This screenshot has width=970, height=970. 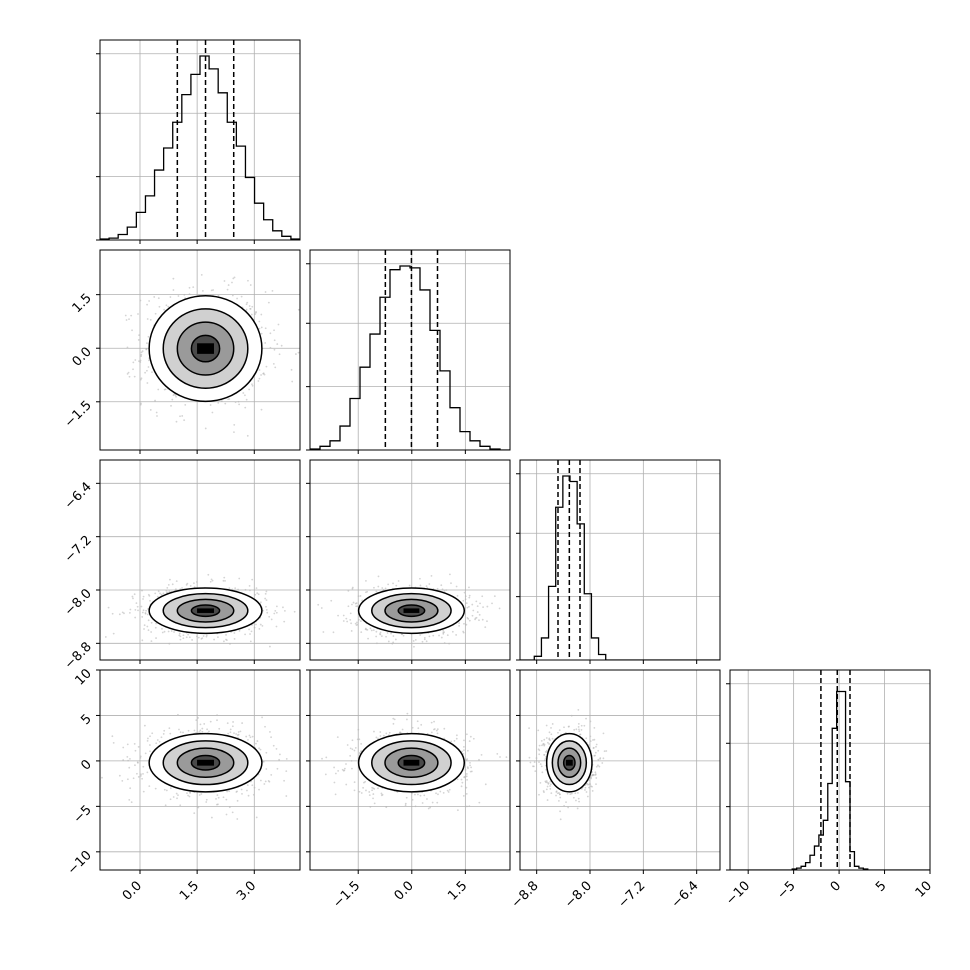 What do you see at coordinates (78, 414) in the screenshot?
I see `y-tick-label: −1.5` at bounding box center [78, 414].